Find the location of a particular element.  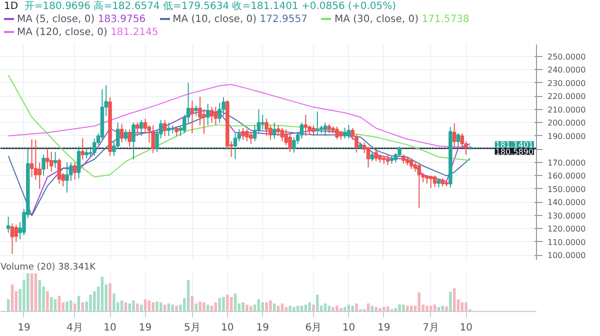

y-tick-label: 250.0000 is located at coordinates (567, 57).